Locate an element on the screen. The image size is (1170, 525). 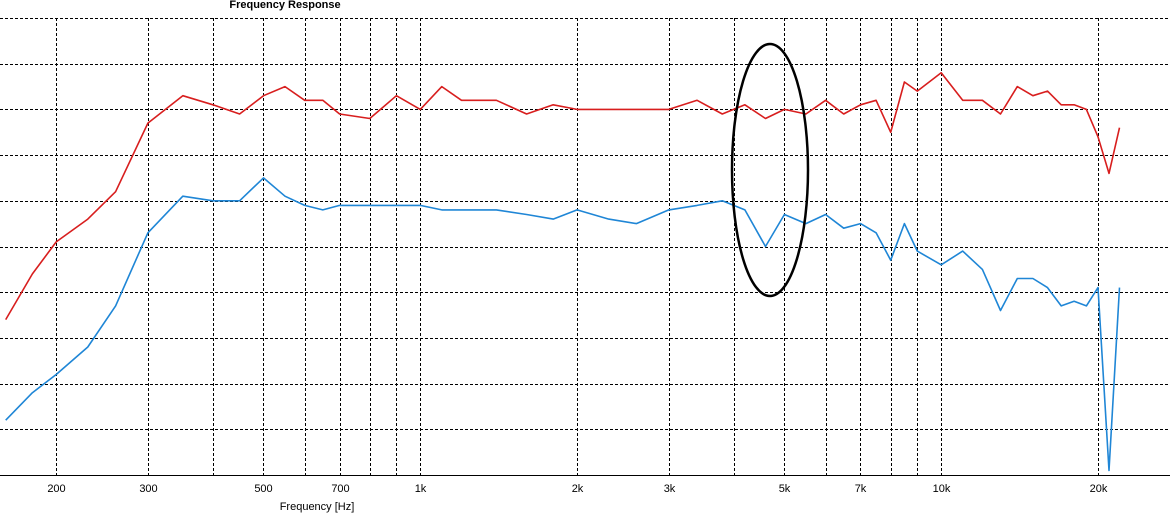
x-tick-label: 20k is located at coordinates (1099, 489).